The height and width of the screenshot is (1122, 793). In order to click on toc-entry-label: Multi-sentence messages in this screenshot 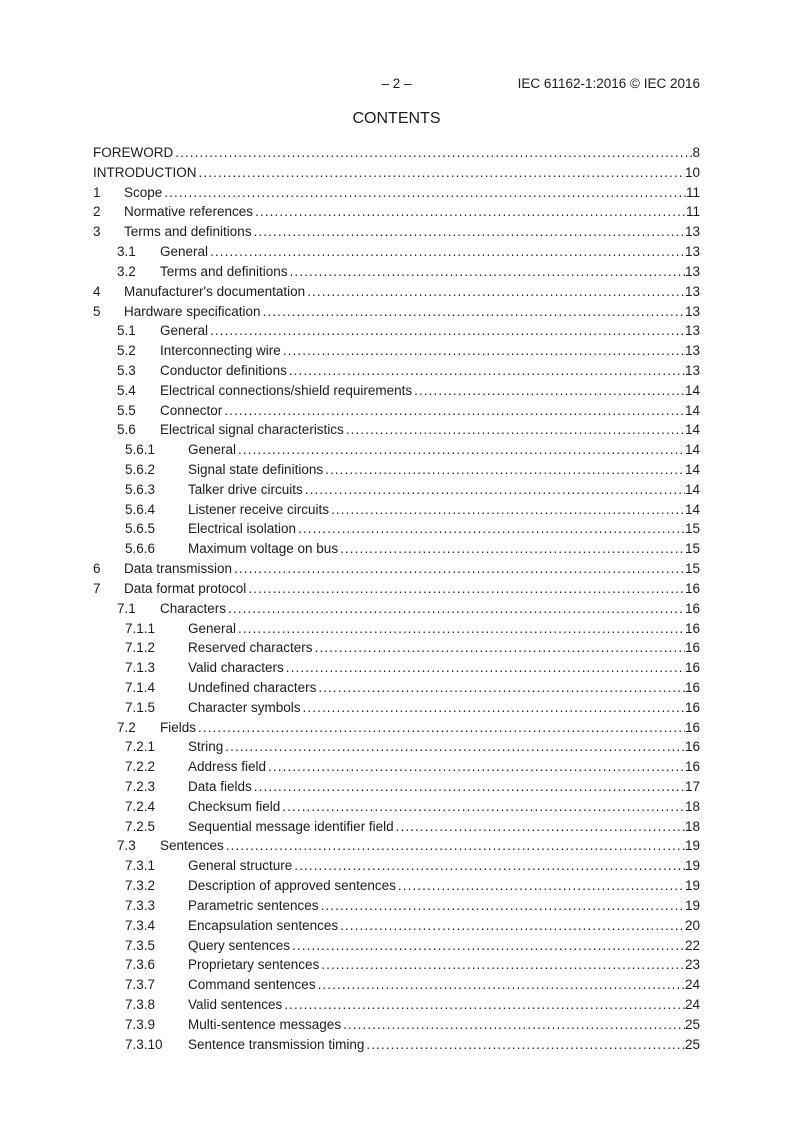, I will do `click(265, 1024)`.